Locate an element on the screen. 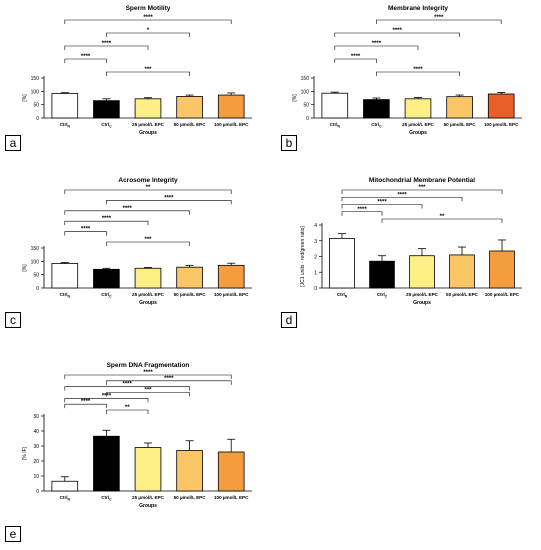 Image resolution: width=541 pixels, height=550 pixels. y-tick-label: 4 is located at coordinates (315, 226).